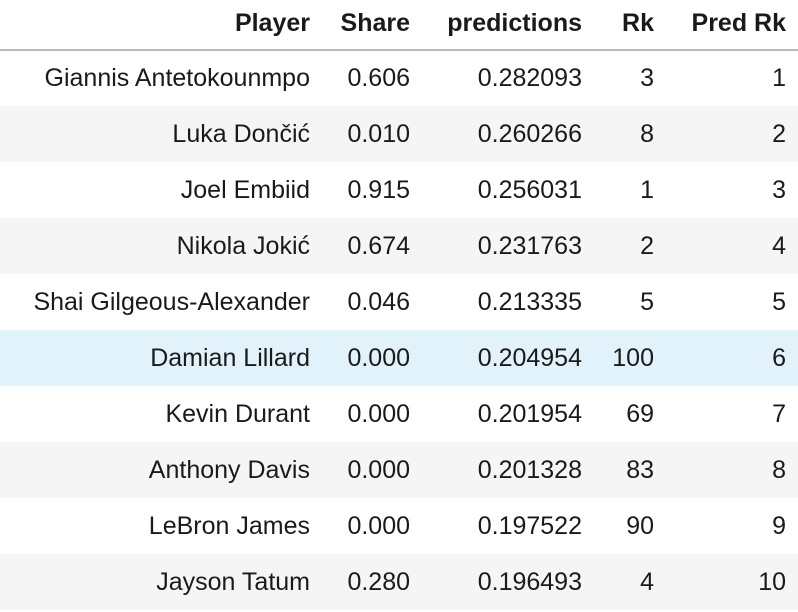 The width and height of the screenshot is (798, 612). I want to click on table-row: LeBron James 0.000 0.197522 90 9, so click(399, 526).